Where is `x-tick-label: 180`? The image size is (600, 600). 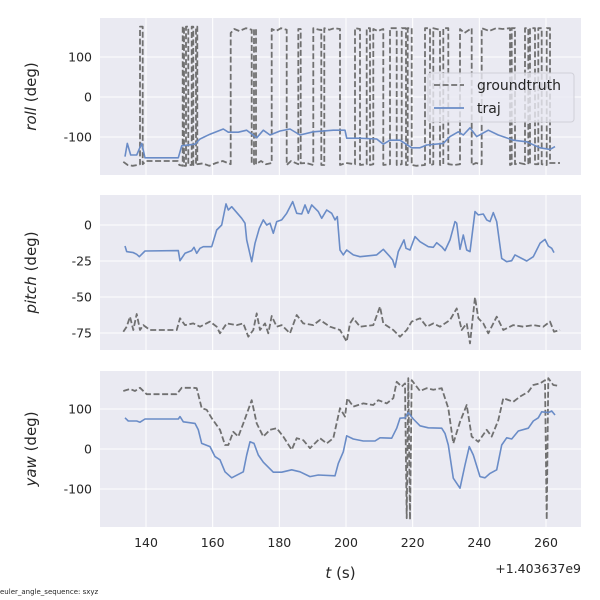 x-tick-label: 180 is located at coordinates (279, 542).